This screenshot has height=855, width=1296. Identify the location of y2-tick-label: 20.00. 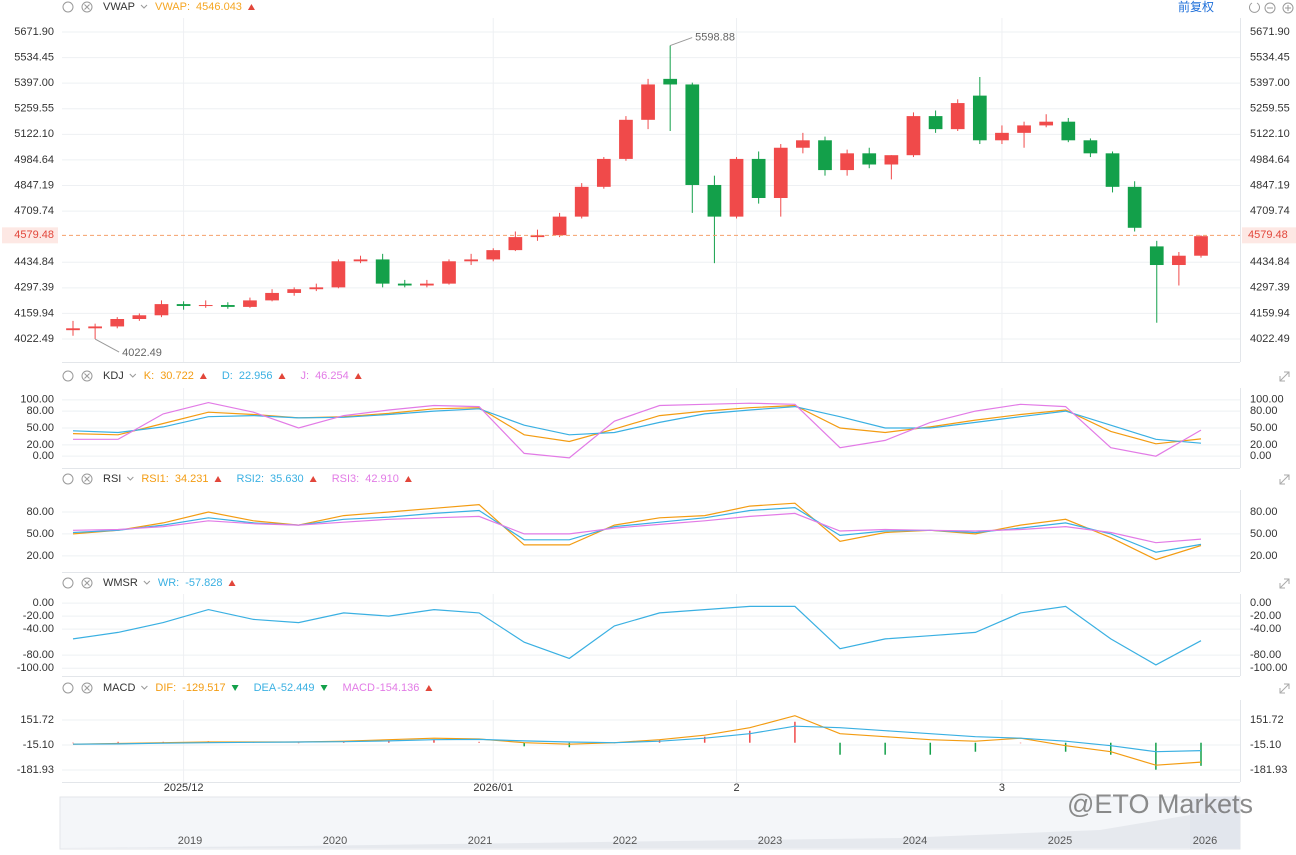
(1264, 556).